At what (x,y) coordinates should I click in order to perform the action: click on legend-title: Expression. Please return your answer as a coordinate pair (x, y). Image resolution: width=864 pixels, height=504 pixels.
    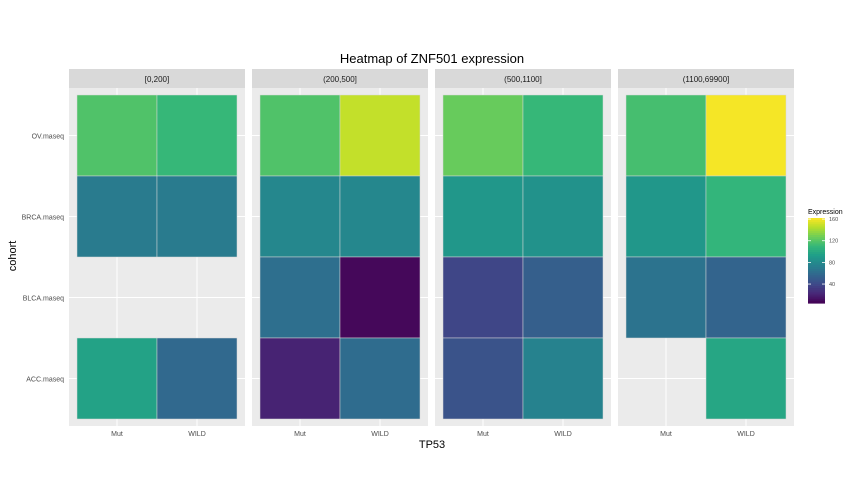
    Looking at the image, I should click on (825, 212).